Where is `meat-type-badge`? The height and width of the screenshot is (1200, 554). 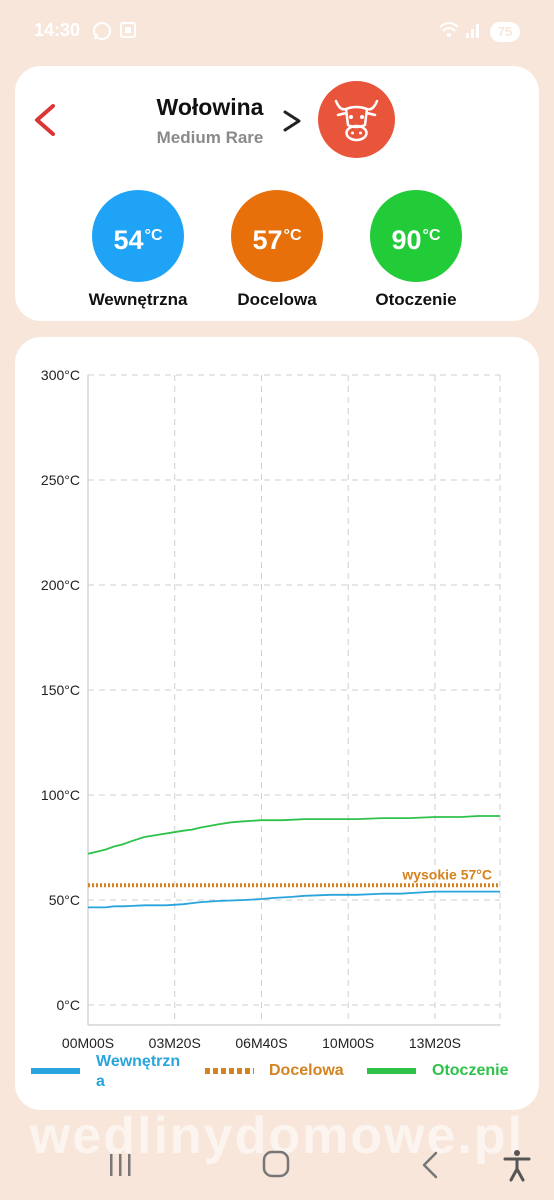
meat-type-badge is located at coordinates (356, 119).